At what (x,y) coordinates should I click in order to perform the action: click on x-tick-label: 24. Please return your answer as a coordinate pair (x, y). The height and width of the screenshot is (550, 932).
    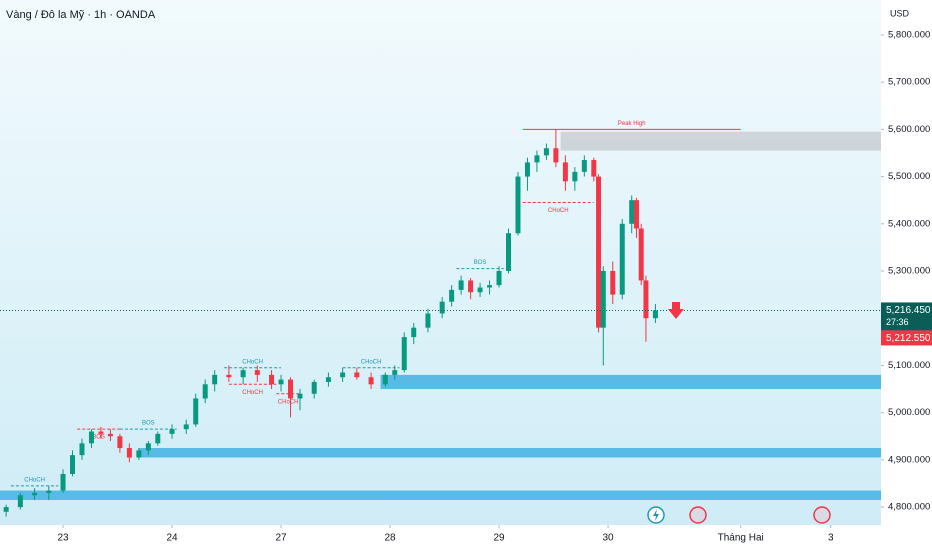
    Looking at the image, I should click on (172, 538).